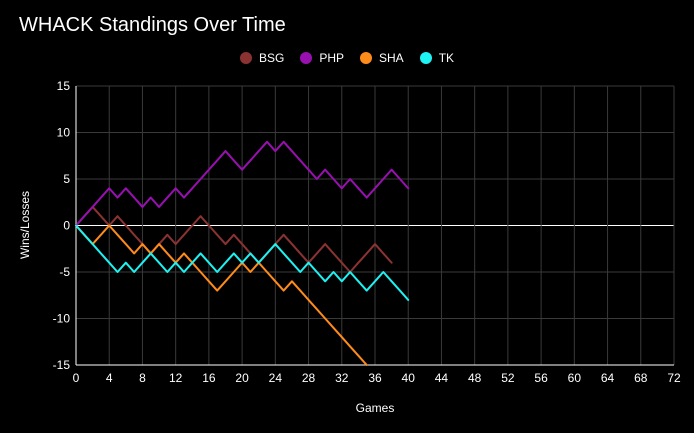  What do you see at coordinates (62, 319) in the screenshot?
I see `y-tick-label: -10` at bounding box center [62, 319].